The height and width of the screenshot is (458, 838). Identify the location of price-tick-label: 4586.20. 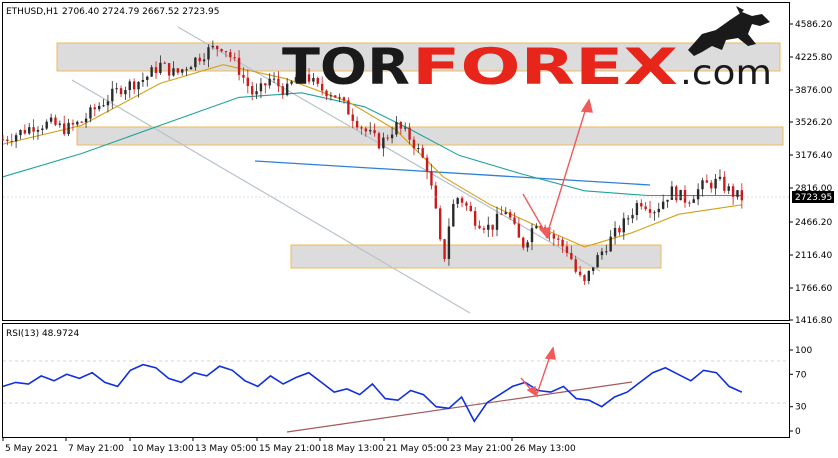
(813, 25).